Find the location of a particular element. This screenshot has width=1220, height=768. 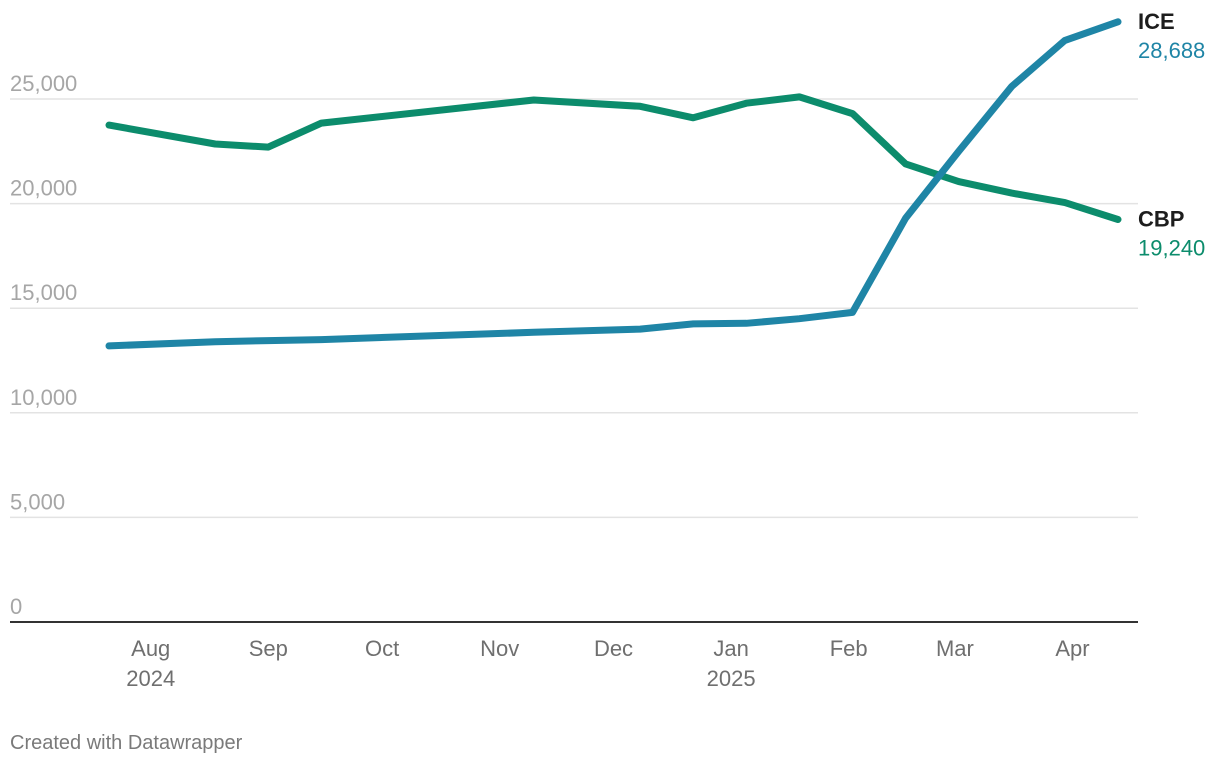

y-tick-label: 0 is located at coordinates (16, 606).